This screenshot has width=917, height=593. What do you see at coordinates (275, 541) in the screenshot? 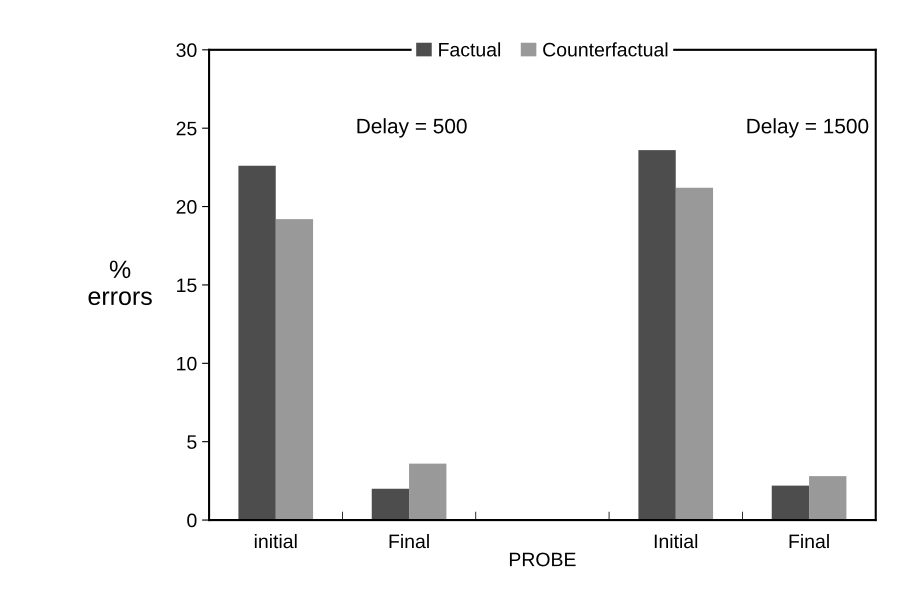
I see `x-tick-label: initial` at bounding box center [275, 541].